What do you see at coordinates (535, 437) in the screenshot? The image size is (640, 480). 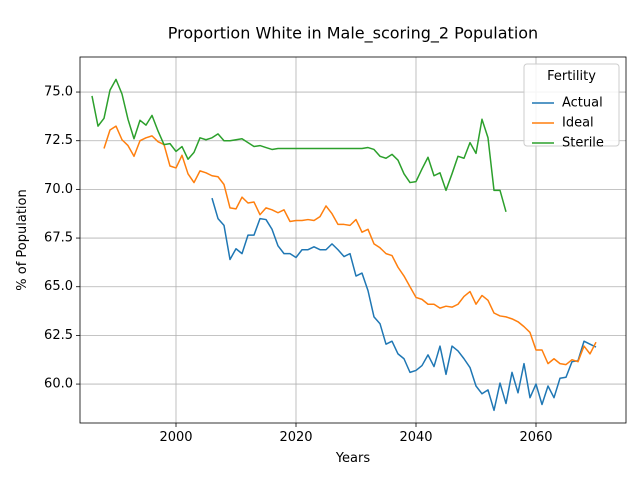 I see `x-tick-label: 2060` at bounding box center [535, 437].